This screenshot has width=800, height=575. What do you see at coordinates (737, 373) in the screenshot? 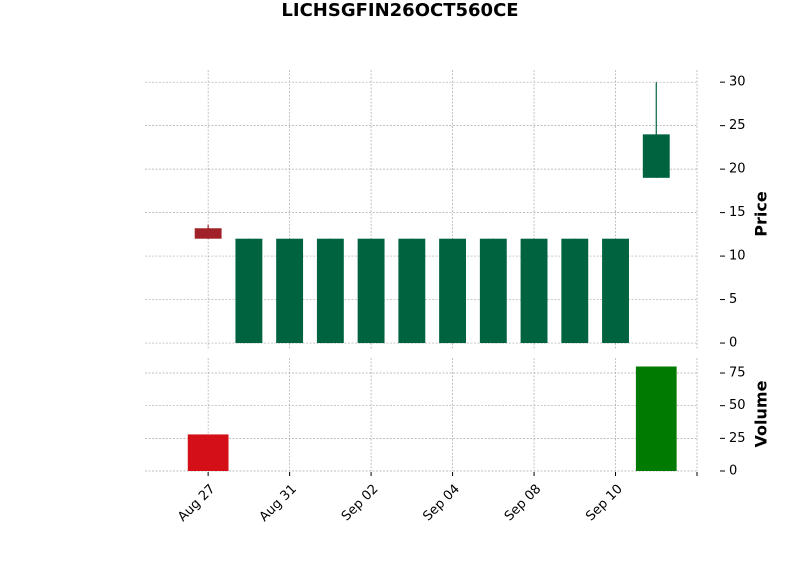
I see `y2-tick-label: 75` at bounding box center [737, 373].